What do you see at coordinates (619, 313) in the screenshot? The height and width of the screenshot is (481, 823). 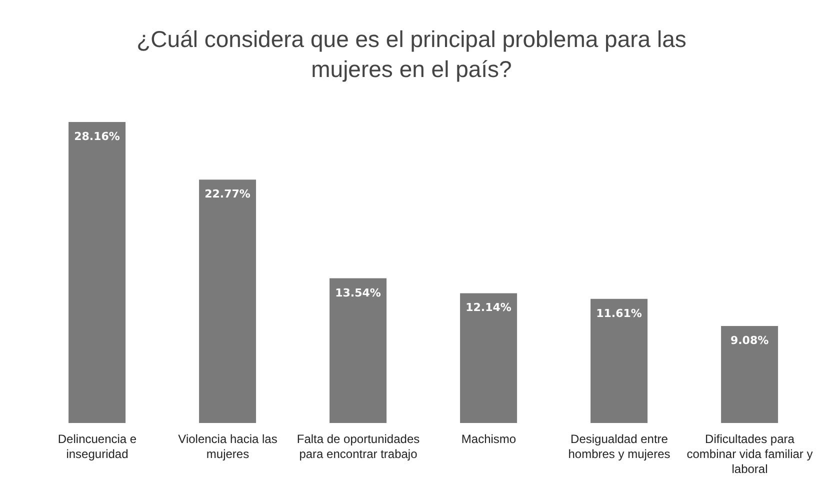 I see `data-label: 11.61%` at bounding box center [619, 313].